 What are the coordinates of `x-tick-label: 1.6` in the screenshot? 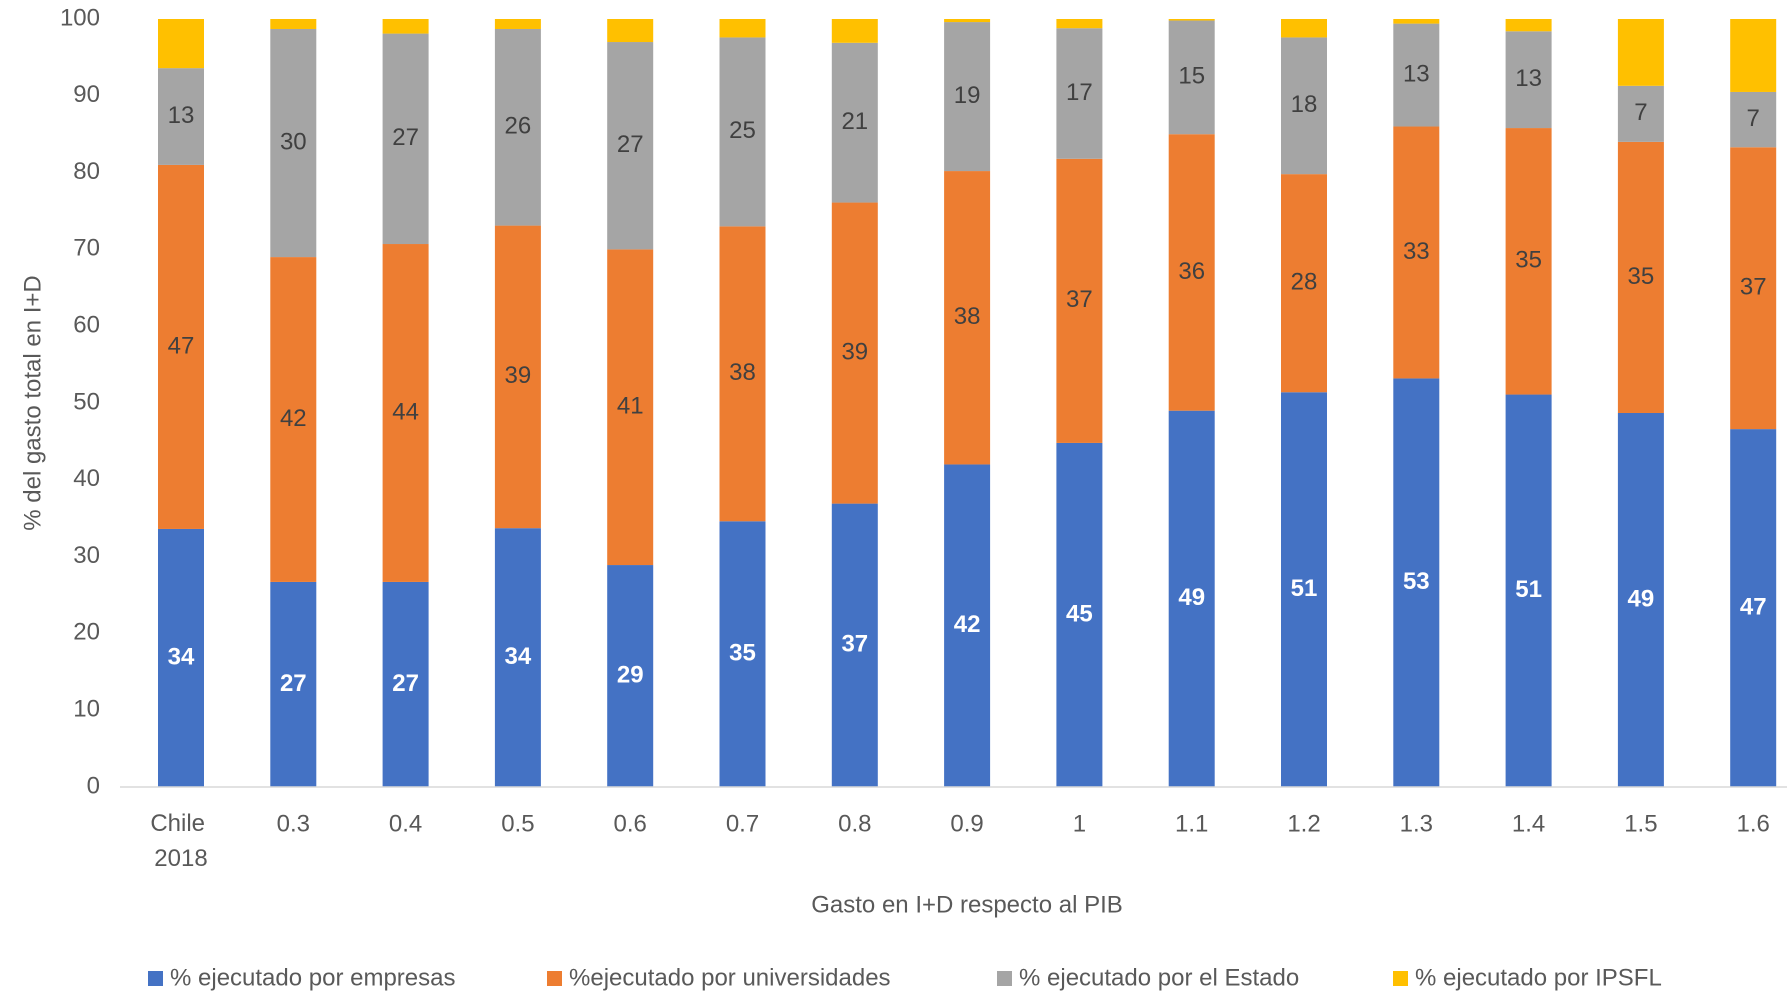 It's located at (1753, 823).